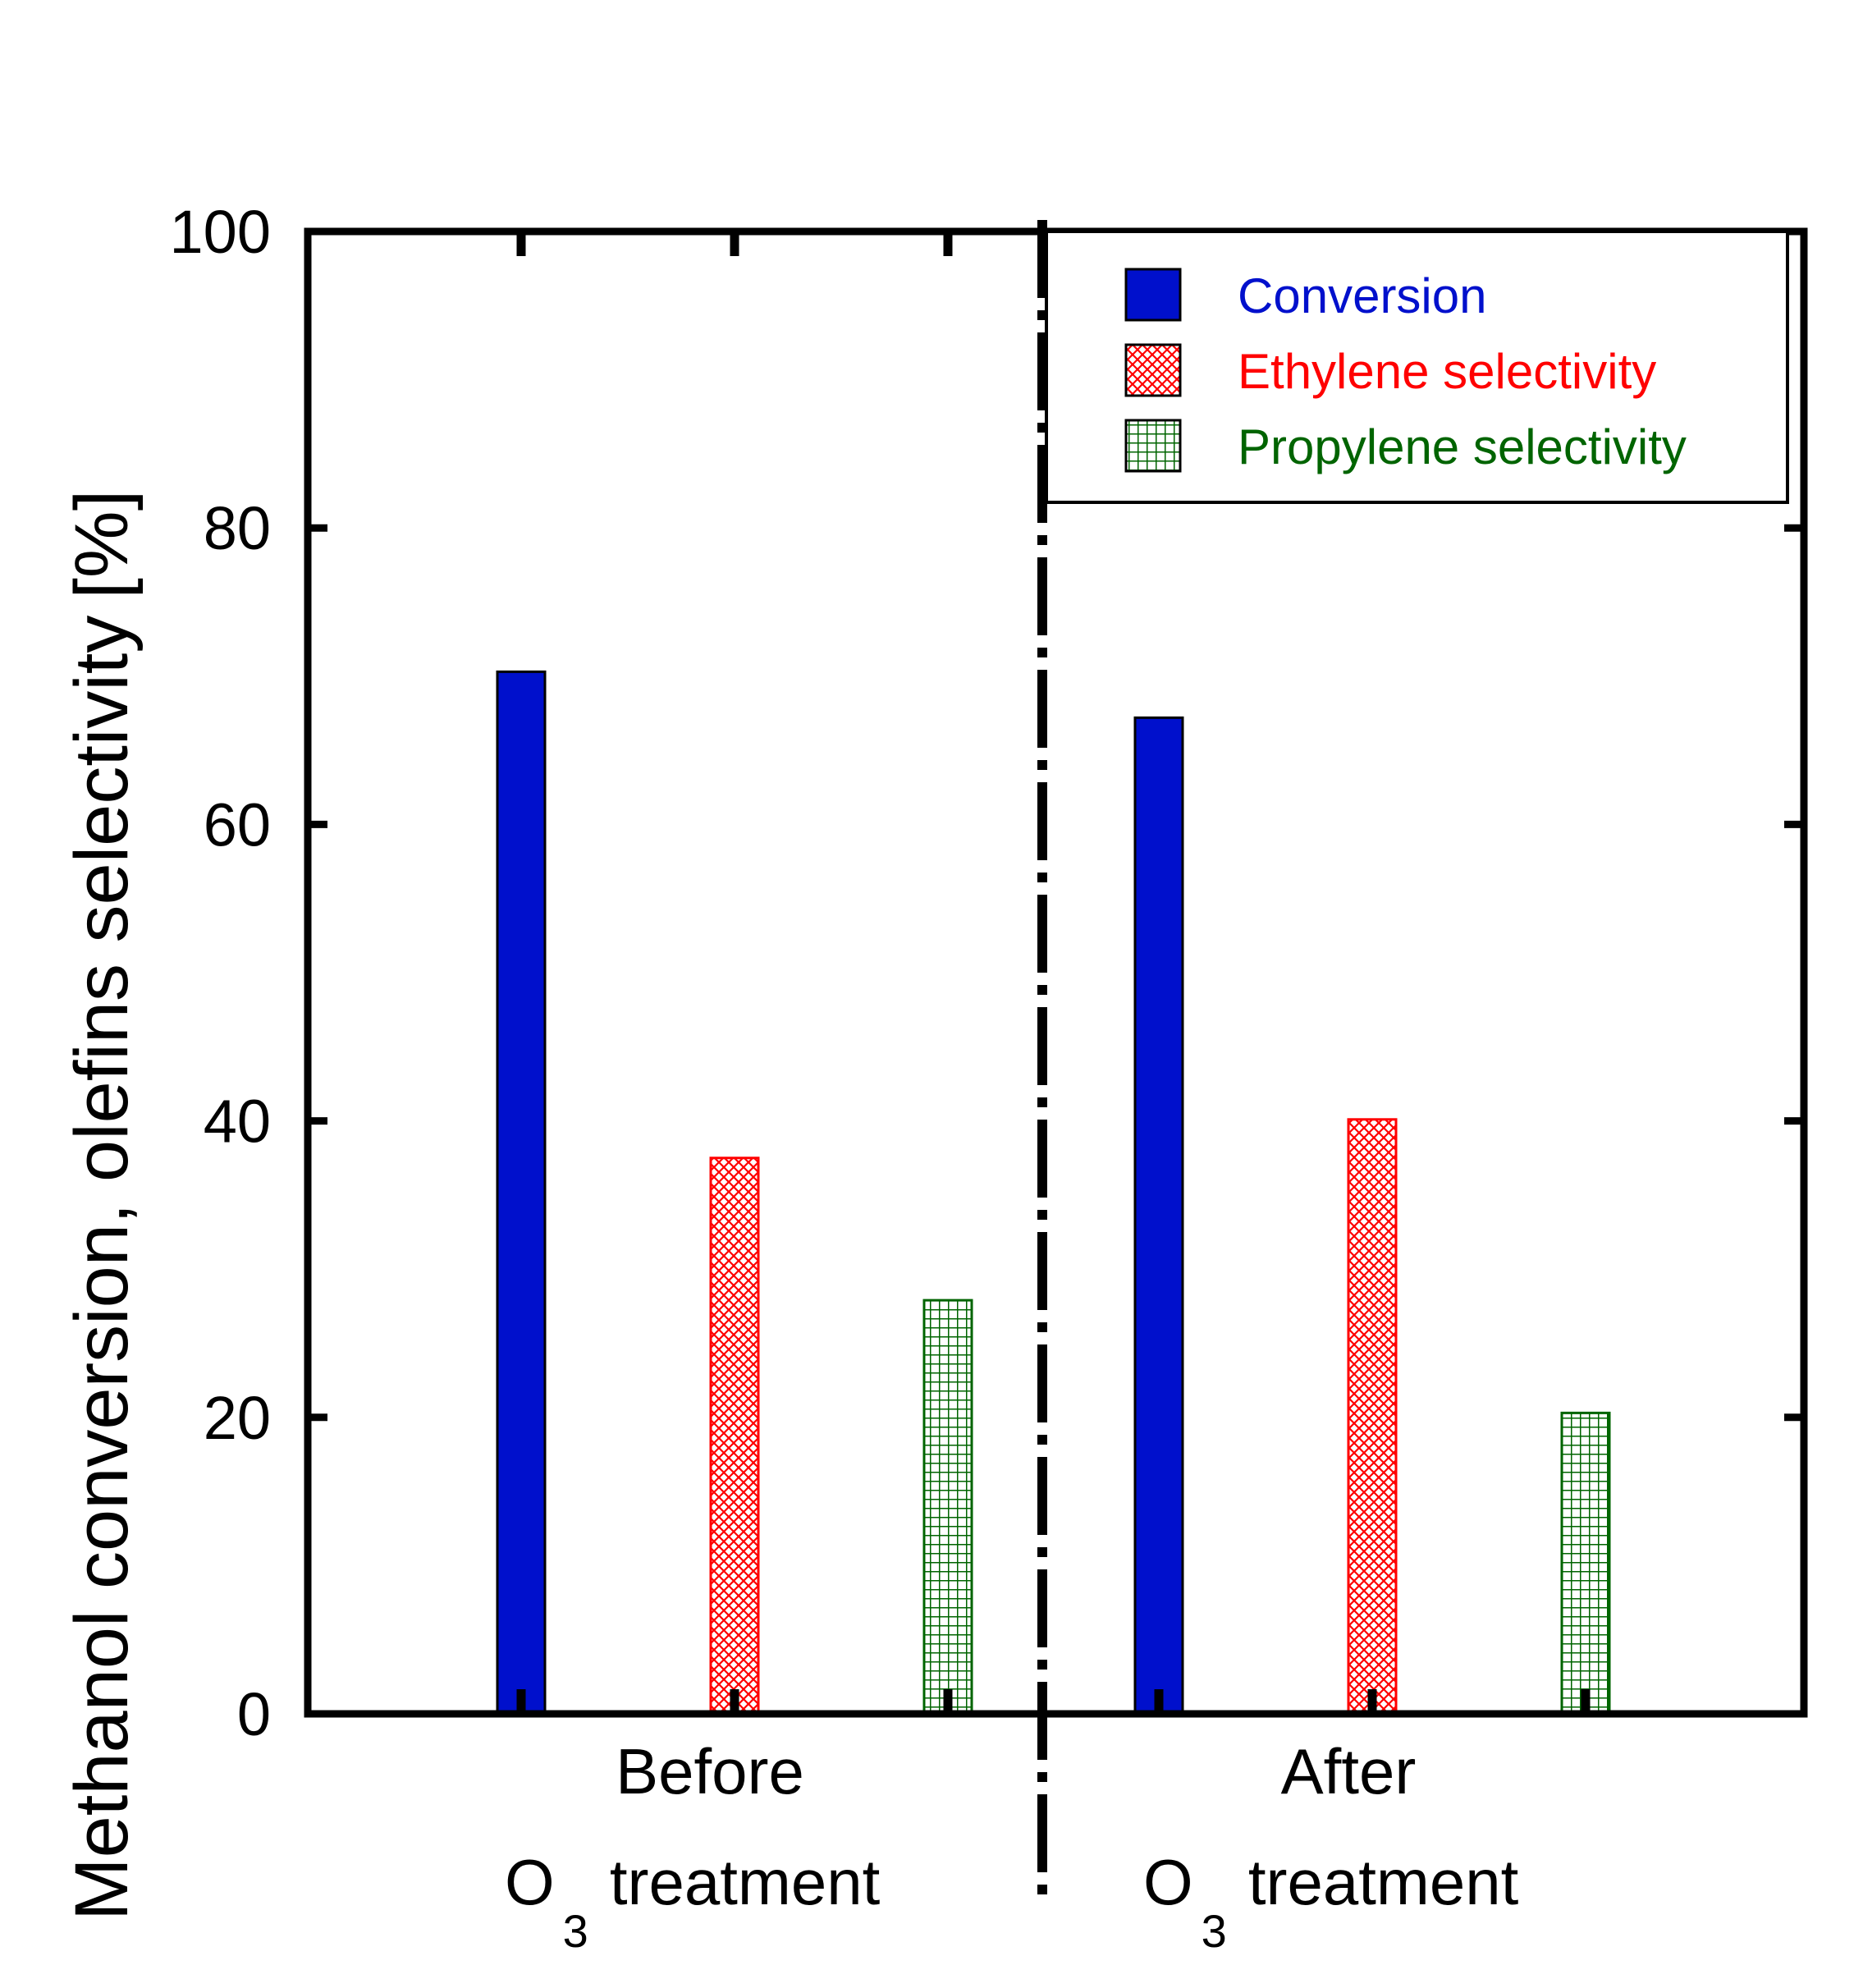 The width and height of the screenshot is (1863, 1988). Describe the element at coordinates (1362, 295) in the screenshot. I see `legend-label-conversion: Conversion` at that location.